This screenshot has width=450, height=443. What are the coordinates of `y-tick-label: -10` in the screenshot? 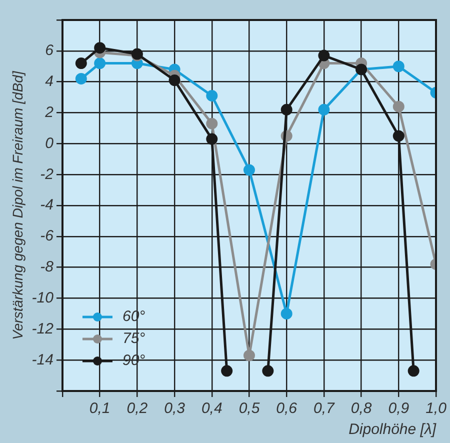 It's located at (43, 297).